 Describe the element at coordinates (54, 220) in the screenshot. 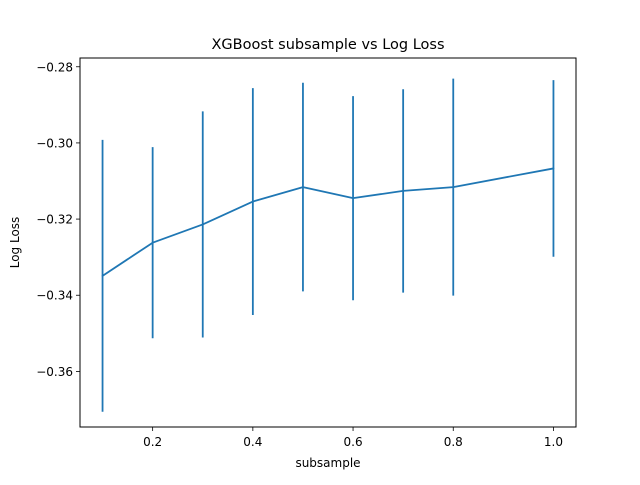

I see `y-tick-label: −0.32` at that location.